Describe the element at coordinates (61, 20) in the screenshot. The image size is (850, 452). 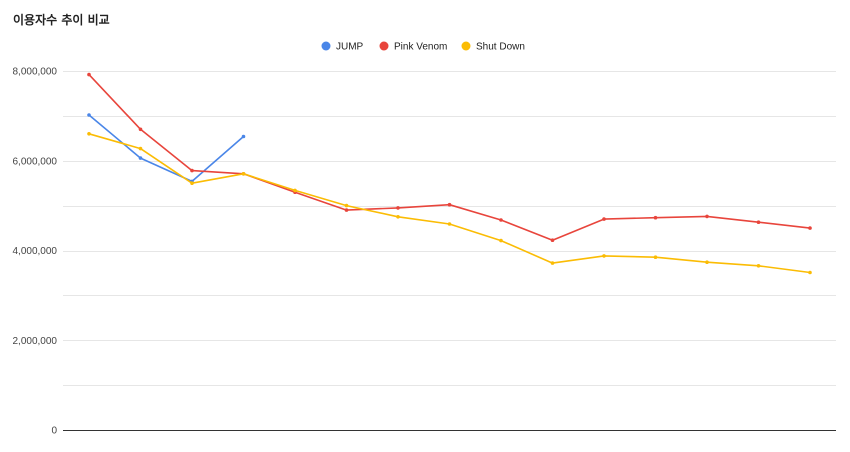
I see `chart-title: 이용자수 추이 비교` at that location.